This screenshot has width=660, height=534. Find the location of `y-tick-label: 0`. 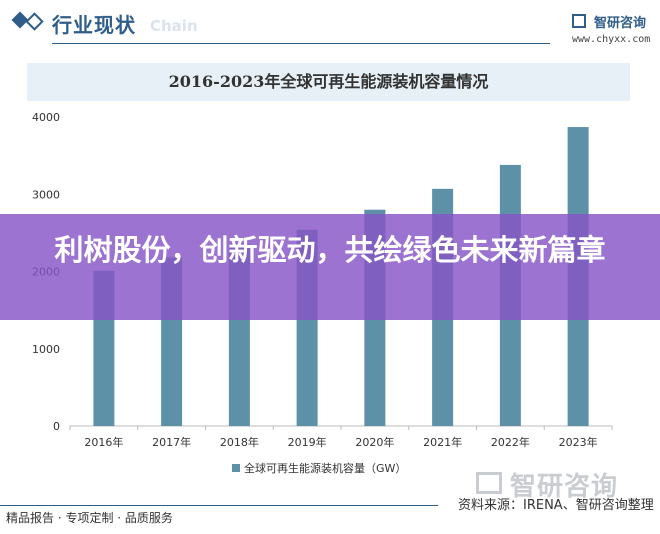

y-tick-label: 0 is located at coordinates (56, 426).